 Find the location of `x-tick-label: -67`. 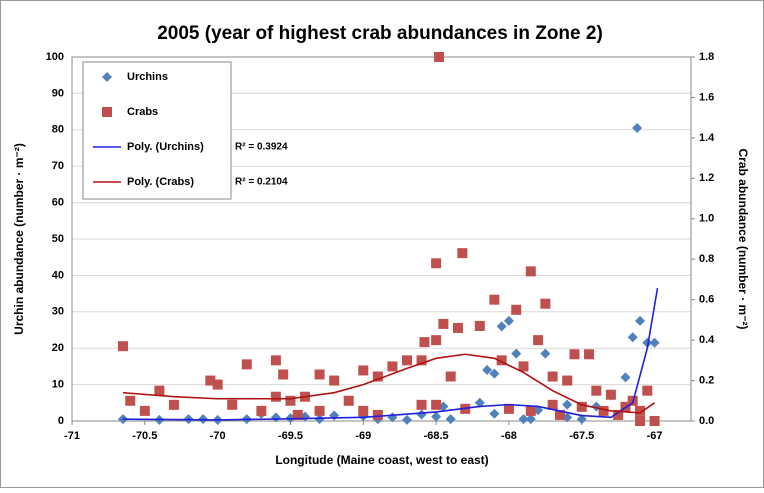

x-tick-label: -67 is located at coordinates (655, 436).